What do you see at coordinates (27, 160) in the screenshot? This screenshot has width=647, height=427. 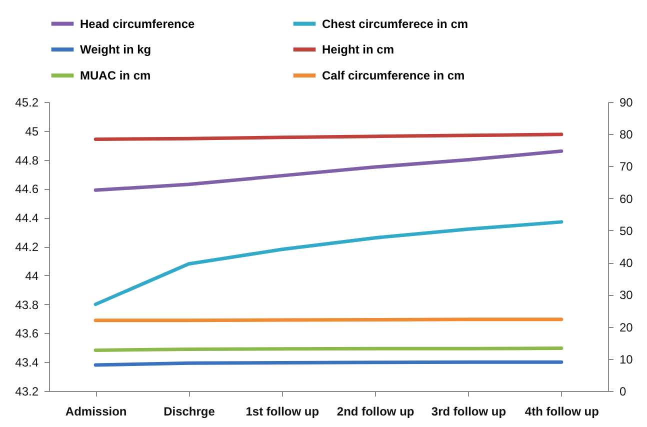 I see `y-tick-label: 44.8` at bounding box center [27, 160].